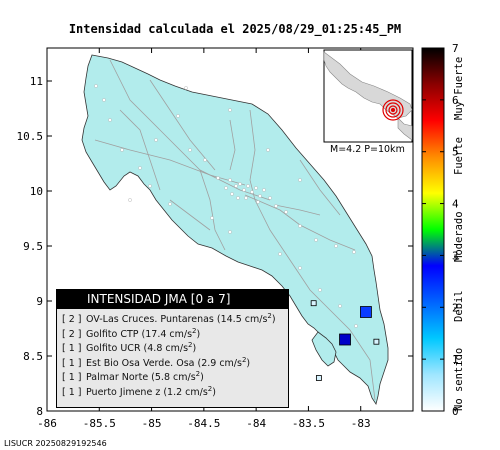  I want to click on epicenter-icon, so click(393, 110).